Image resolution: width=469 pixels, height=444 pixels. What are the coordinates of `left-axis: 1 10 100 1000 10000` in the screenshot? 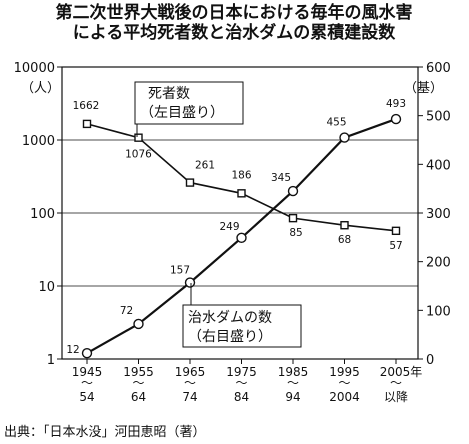 It's located at (38, 214).